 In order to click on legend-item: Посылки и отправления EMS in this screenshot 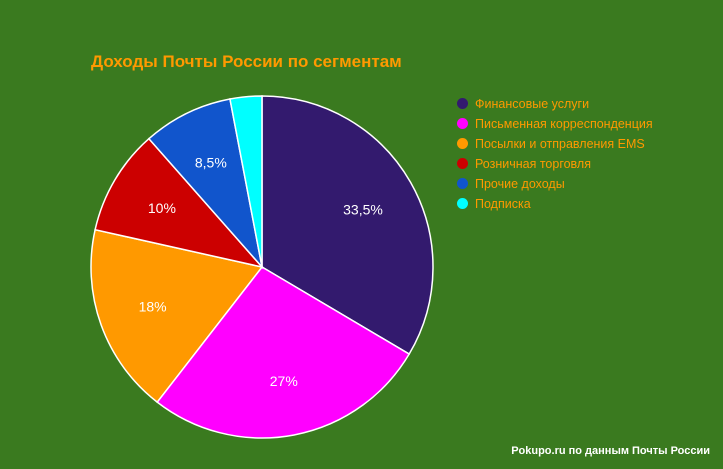, I will do `click(557, 144)`.